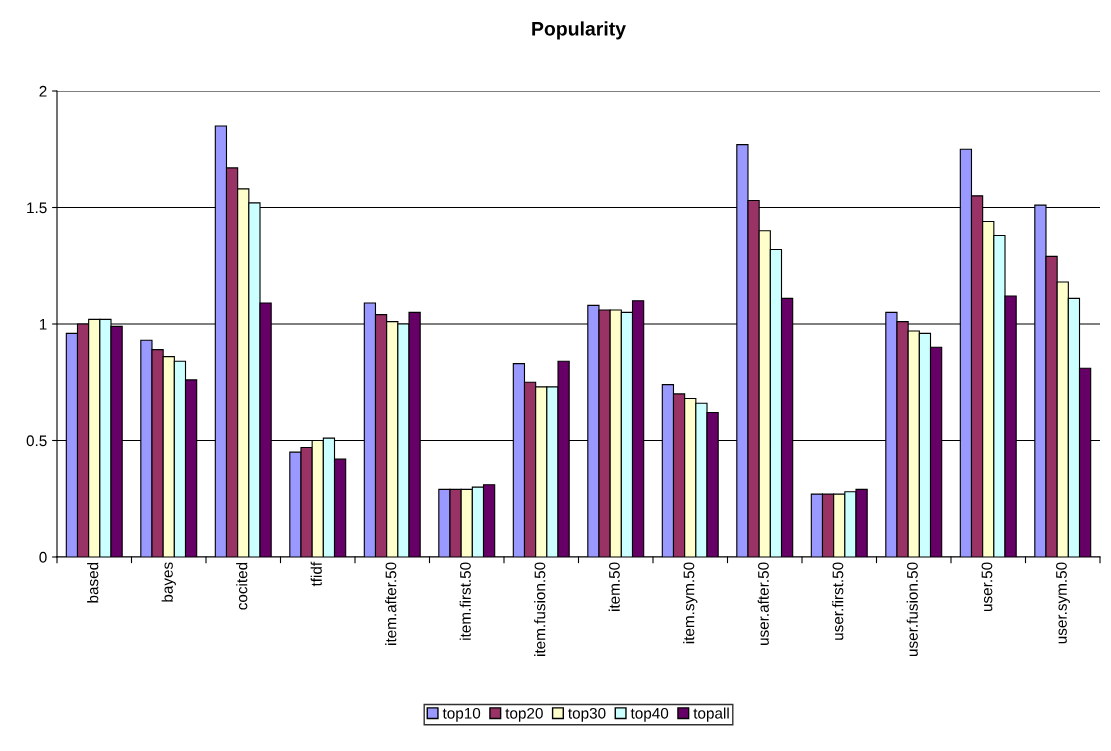  Describe the element at coordinates (763, 603) in the screenshot. I see `x-tick-label: user.after.50` at that location.